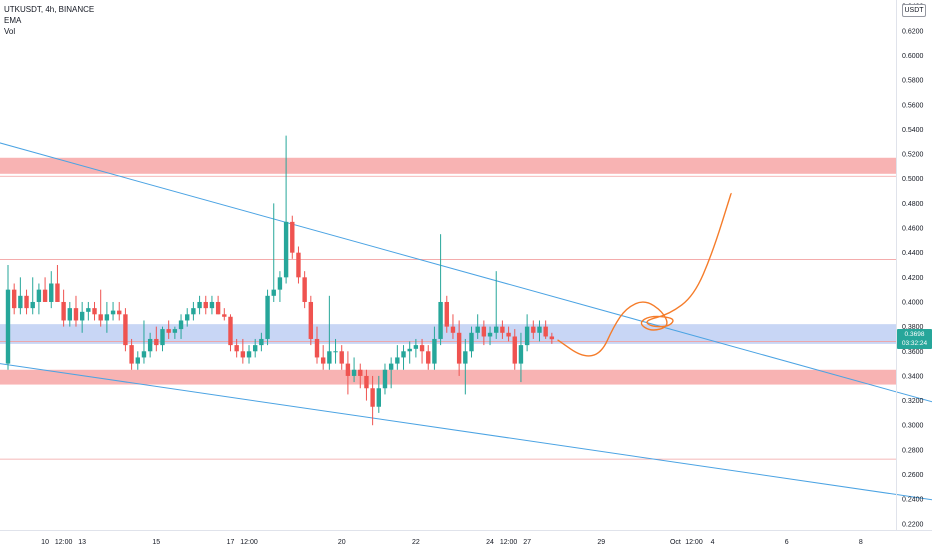 Image resolution: width=932 pixels, height=550 pixels. Describe the element at coordinates (861, 542) in the screenshot. I see `time-tick-label: 8` at that location.